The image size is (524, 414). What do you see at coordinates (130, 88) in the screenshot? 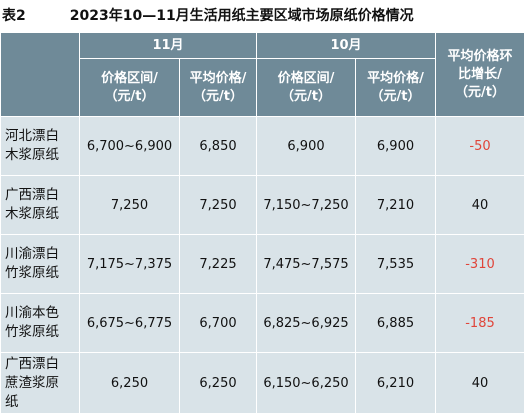
I see `header-nov-range: 价格区间/（元/t）` at bounding box center [130, 88].